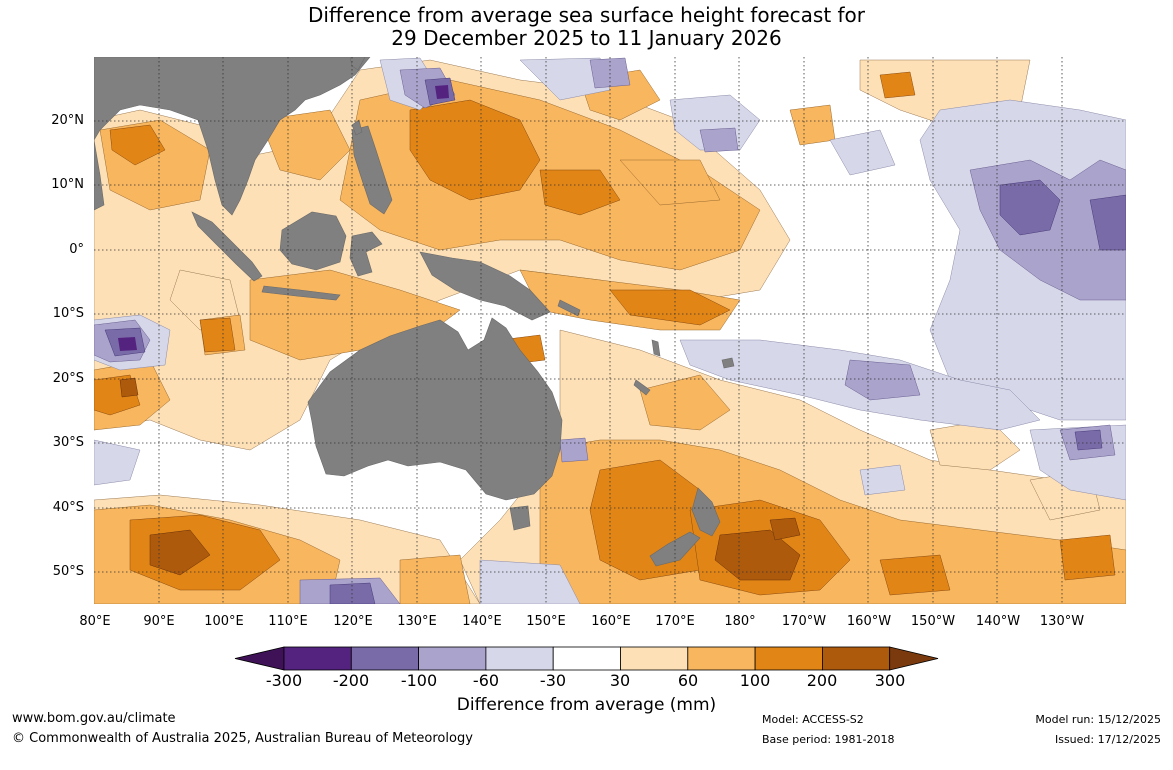  What do you see at coordinates (419, 680) in the screenshot?
I see `legend-tick-neg-100: -100` at bounding box center [419, 680].